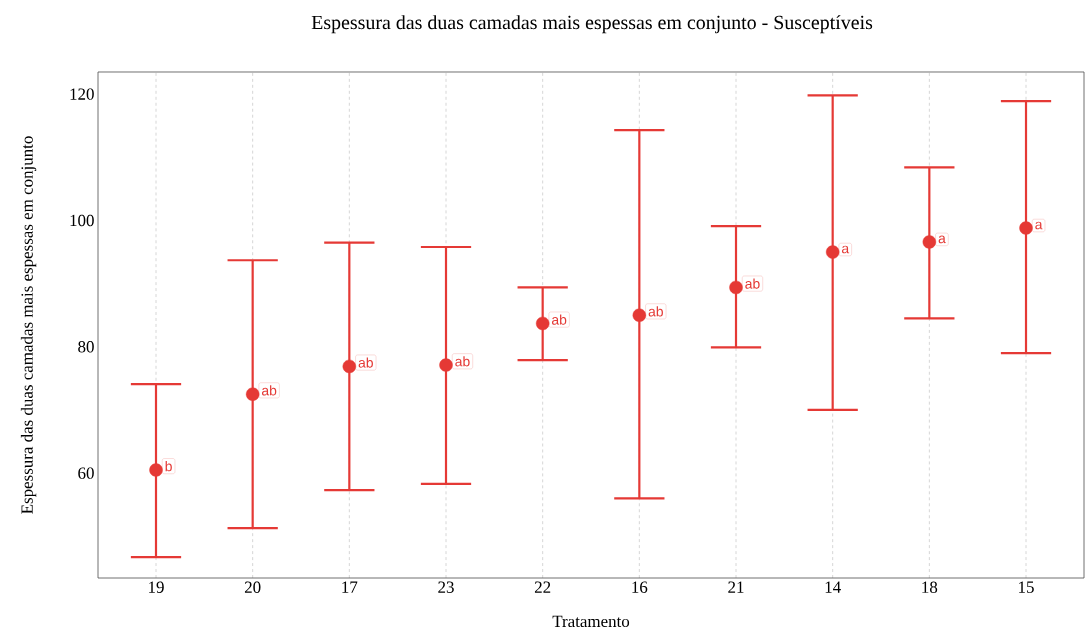 The width and height of the screenshot is (1086, 637). I want to click on y-tick-label: 80, so click(86, 347).